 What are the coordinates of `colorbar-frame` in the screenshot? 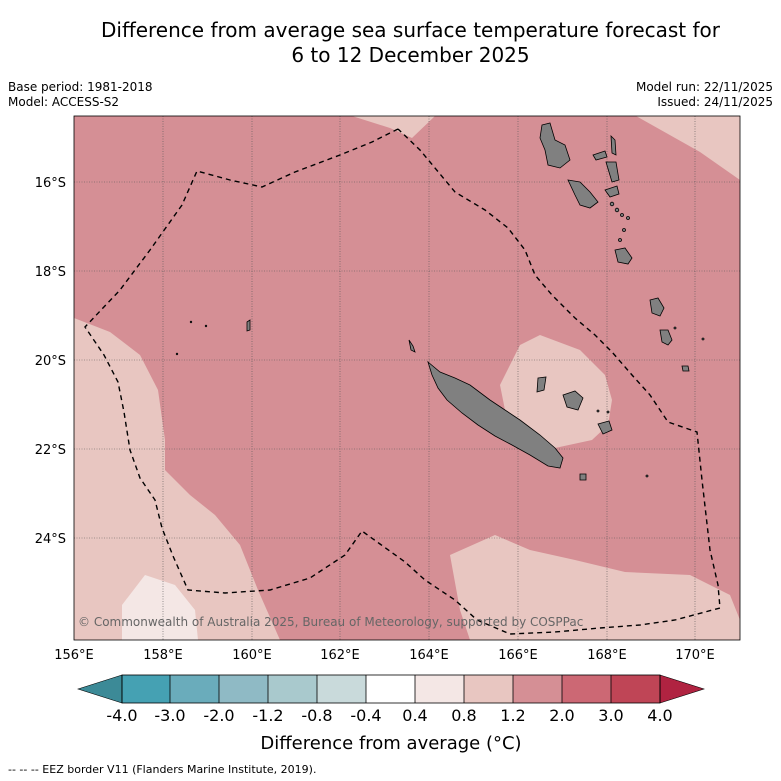 It's located at (391, 689).